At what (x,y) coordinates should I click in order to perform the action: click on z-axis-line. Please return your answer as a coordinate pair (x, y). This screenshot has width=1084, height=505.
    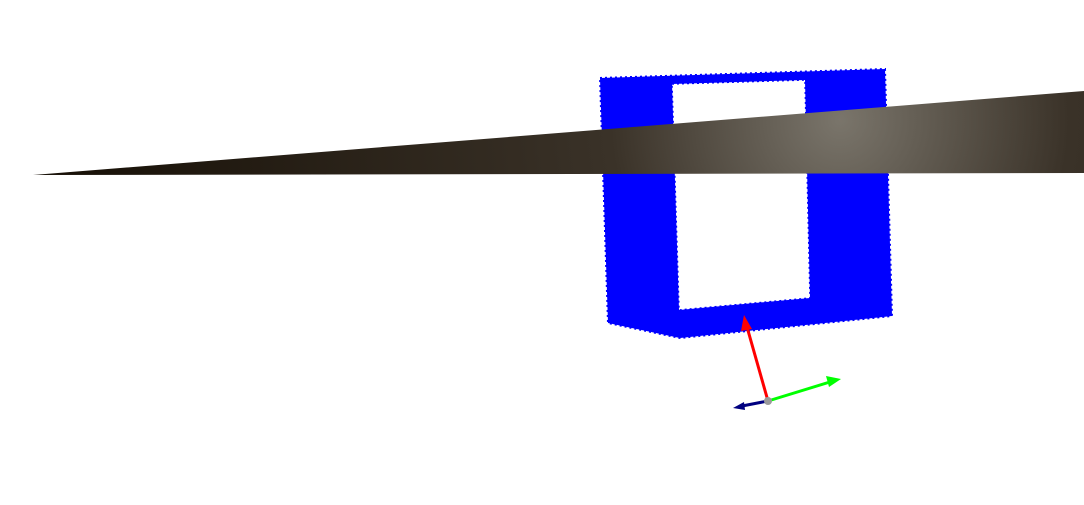
    Looking at the image, I should click on (755, 403).